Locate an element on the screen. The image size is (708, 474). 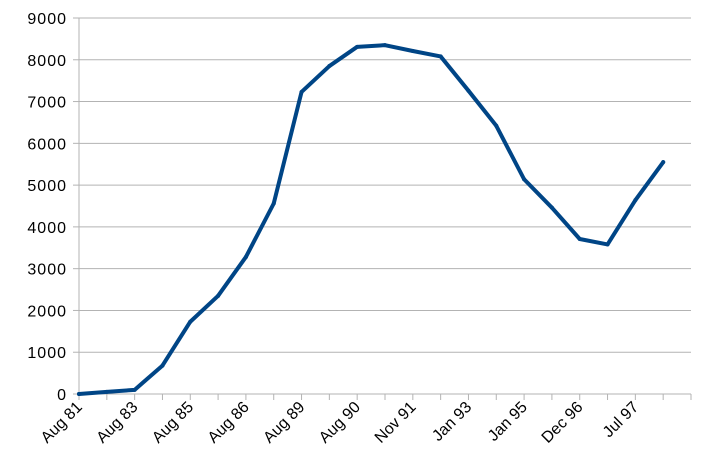
y-tick-label: 0 is located at coordinates (62, 395).